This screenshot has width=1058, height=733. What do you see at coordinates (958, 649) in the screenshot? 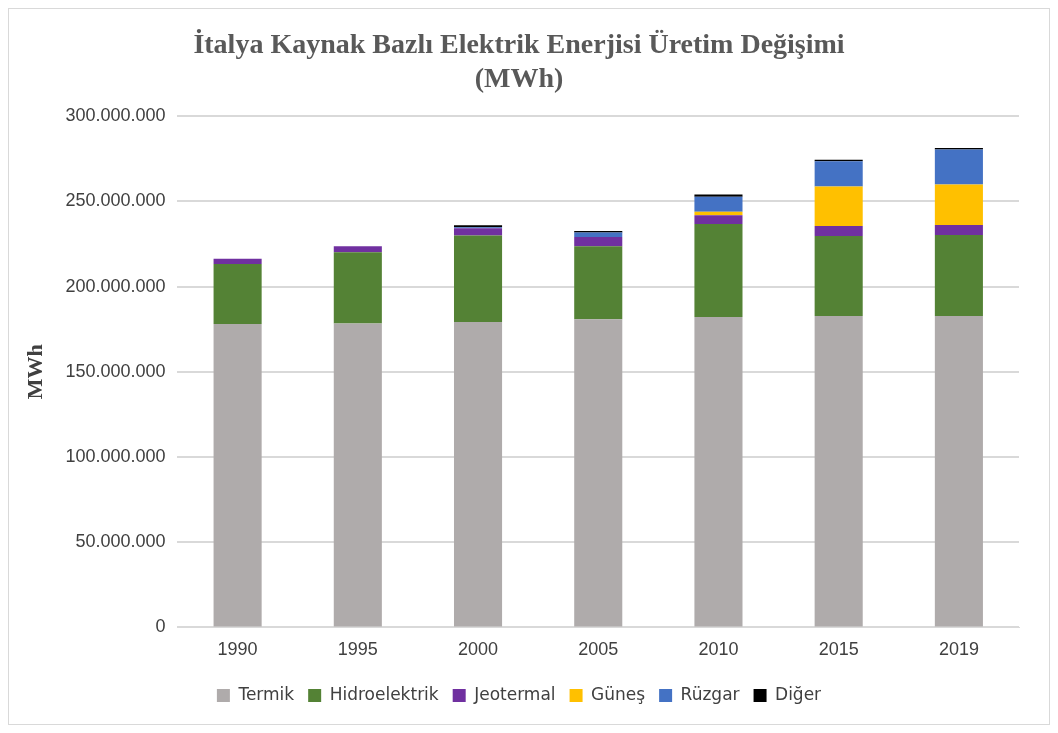
I see `x-tick-label: 2019` at bounding box center [958, 649].